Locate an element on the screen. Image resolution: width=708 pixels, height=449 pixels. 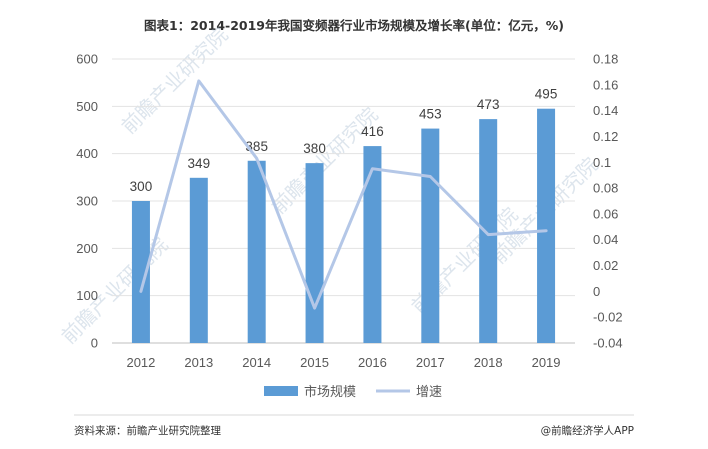
y-right-tick-label: 0.16 is located at coordinates (605, 84).